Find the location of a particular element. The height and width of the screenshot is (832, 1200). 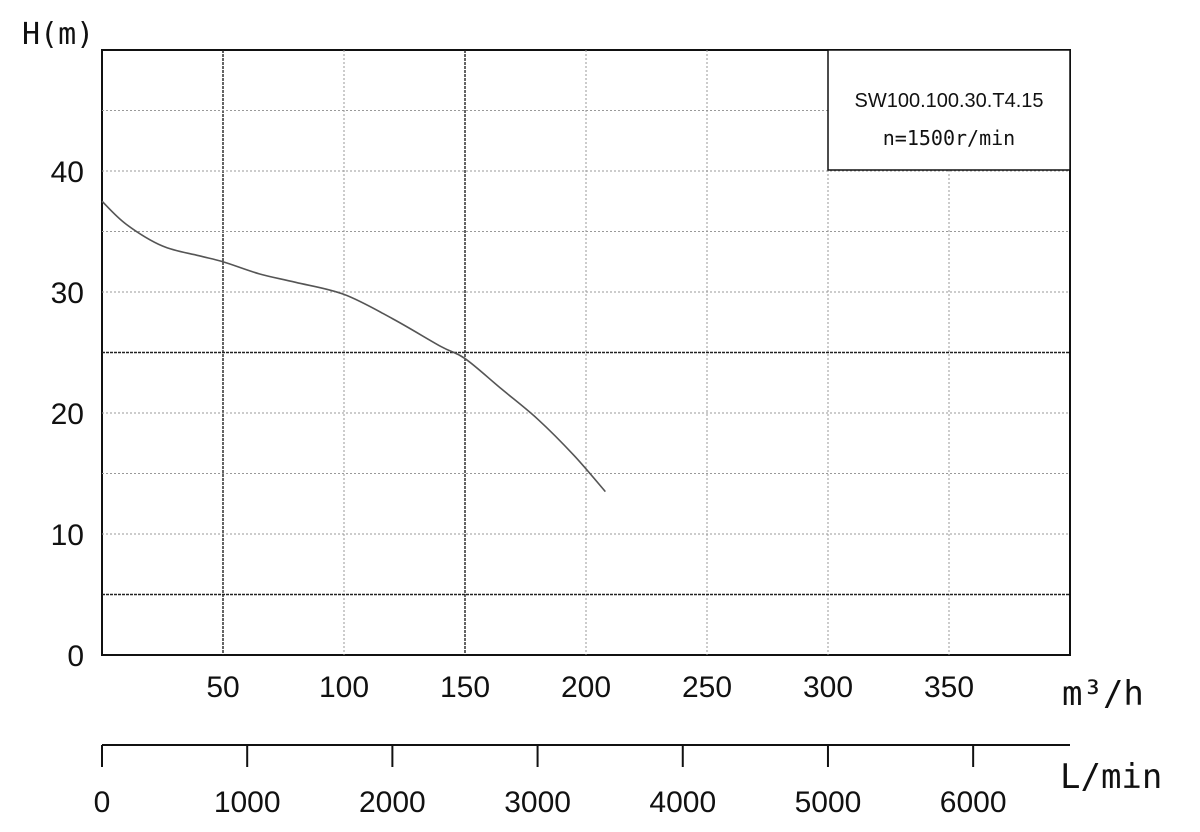

x-tick-labels: 50 100 150 200 250 300 350 is located at coordinates (590, 687).